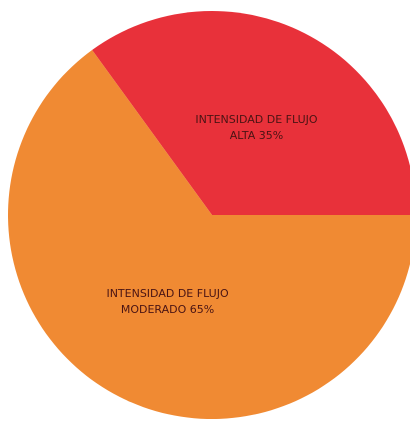 The image size is (410, 424). I want to click on category-label: INTENSIDAD DE FLUJO ALTA, so click(256, 127).